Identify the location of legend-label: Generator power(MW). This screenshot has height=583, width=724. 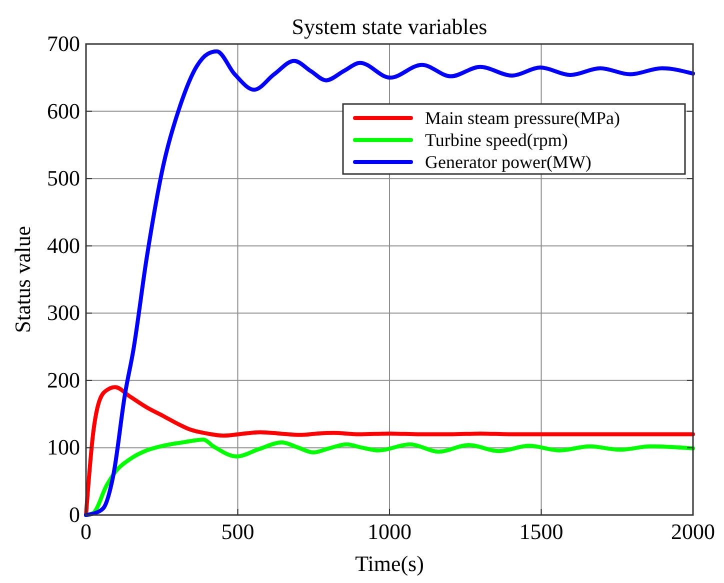
(508, 162).